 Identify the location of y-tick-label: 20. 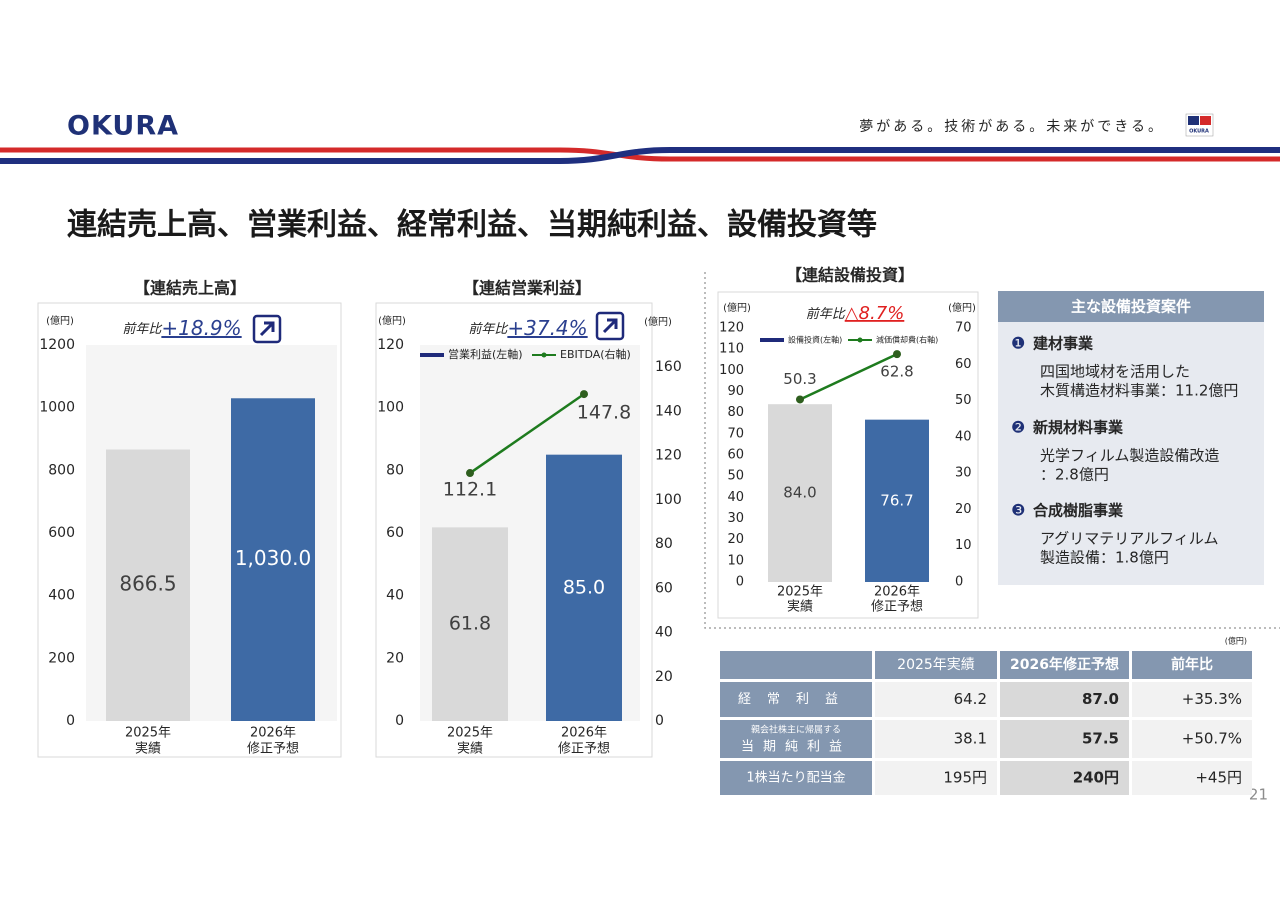
(735, 539).